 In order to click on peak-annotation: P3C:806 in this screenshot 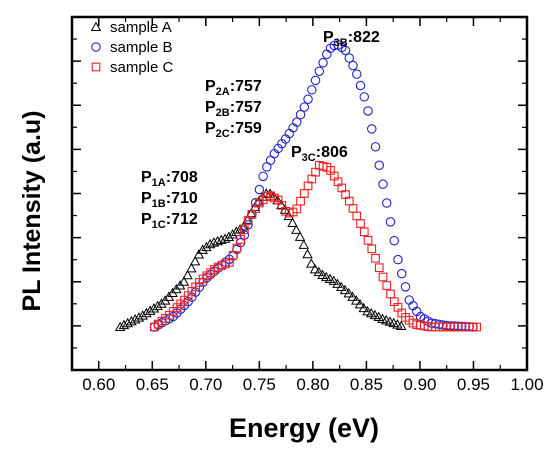, I will do `click(319, 154)`.